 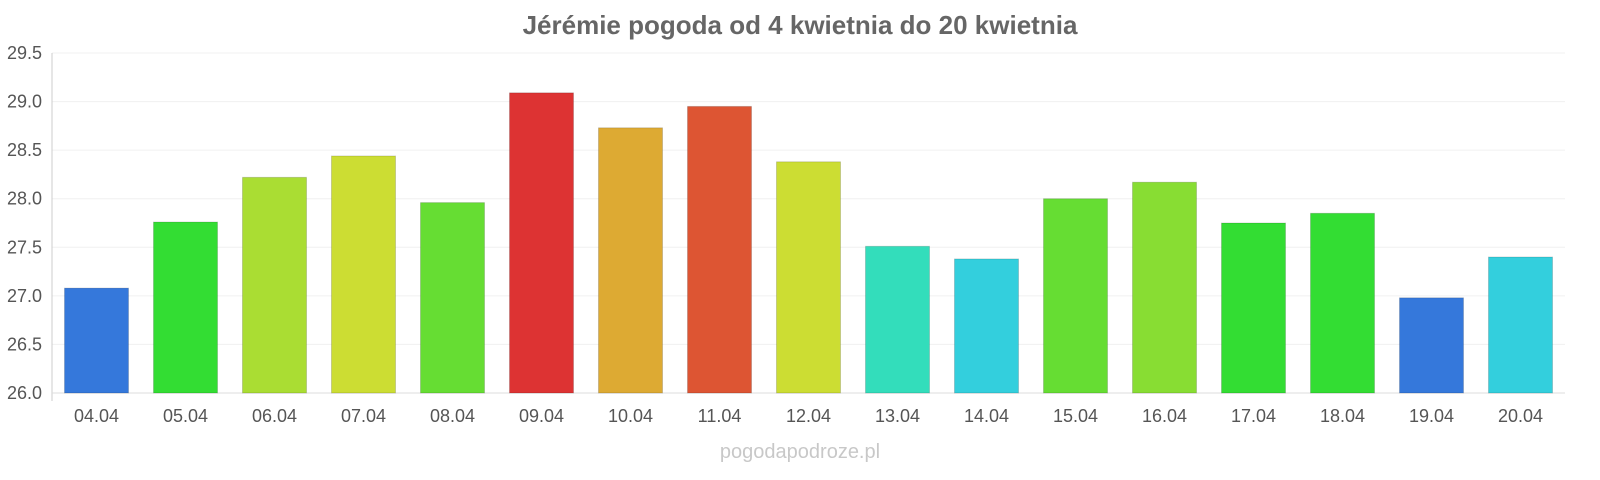 What do you see at coordinates (1520, 325) in the screenshot?
I see `bar-20.04` at bounding box center [1520, 325].